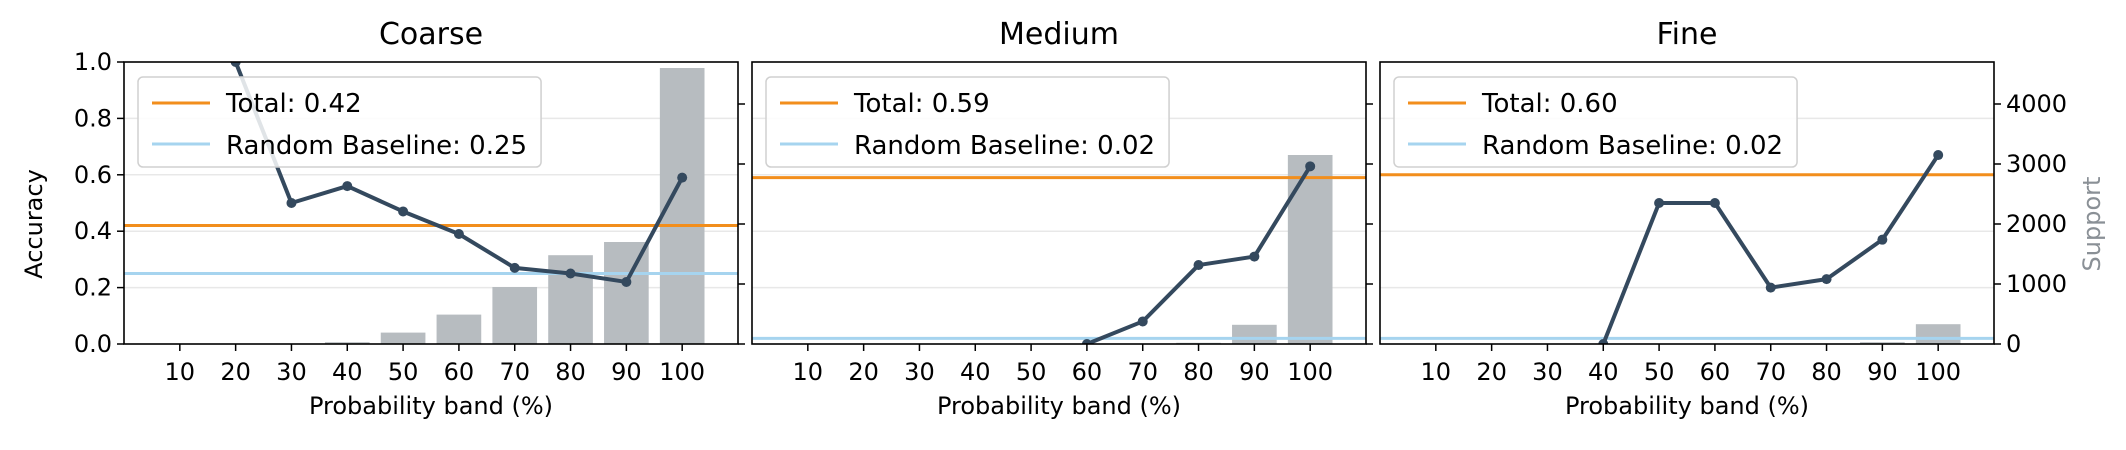 The width and height of the screenshot is (2126, 450). What do you see at coordinates (2036, 284) in the screenshot?
I see `y2-tick-label: 1000` at bounding box center [2036, 284].